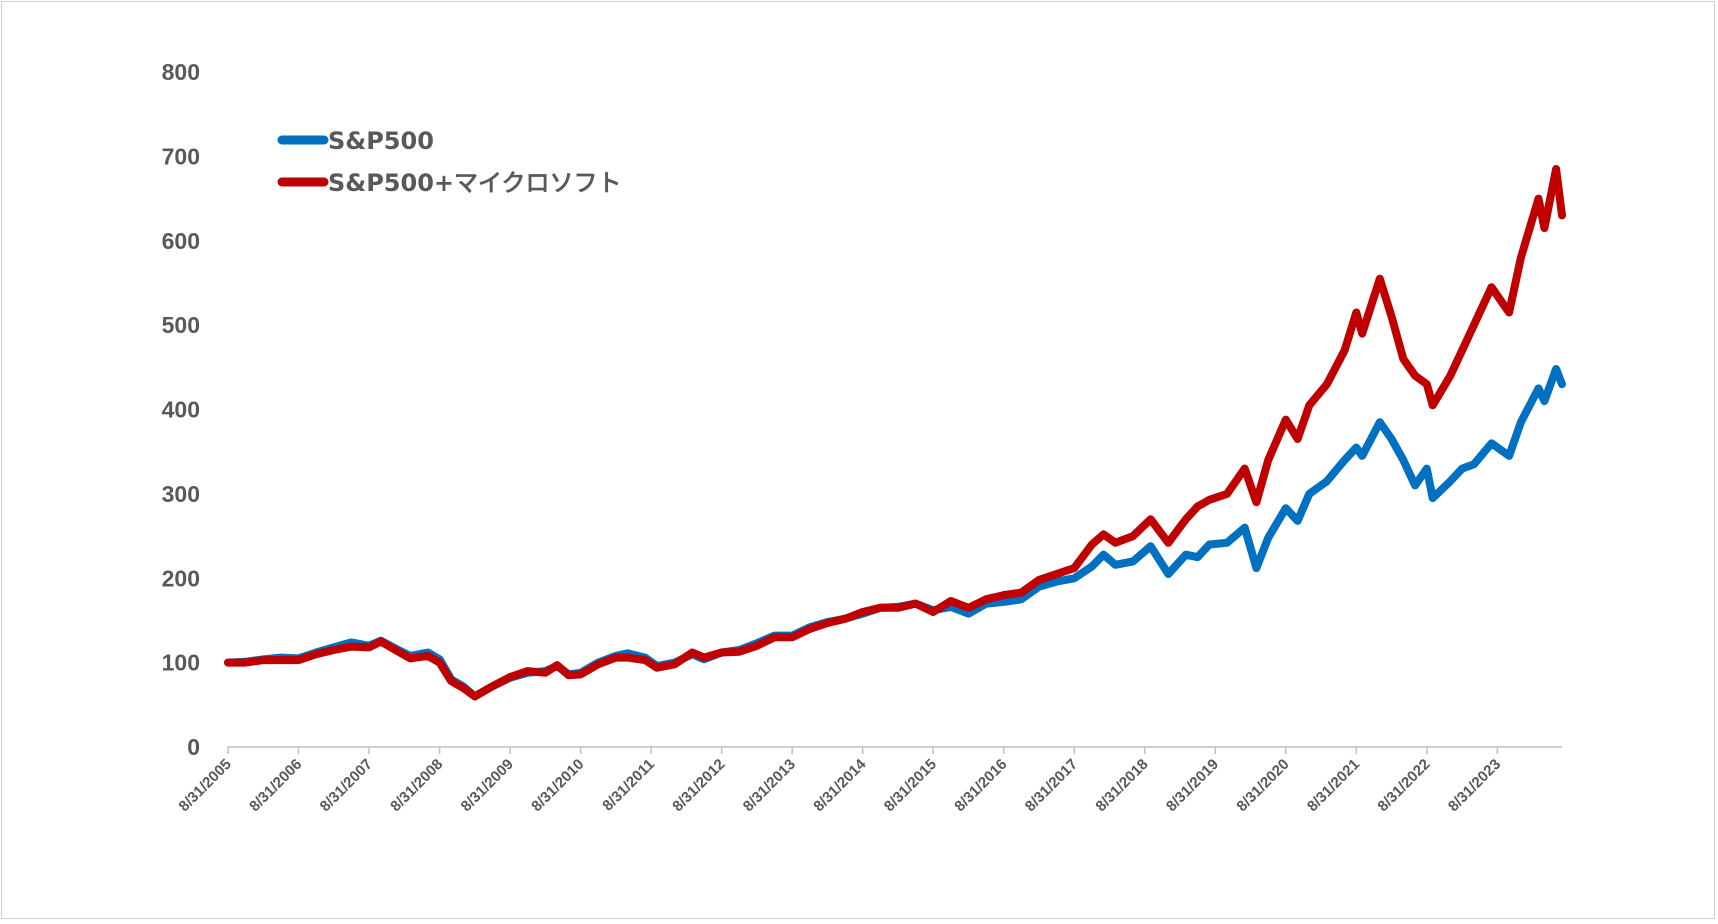 The image size is (1718, 924). What do you see at coordinates (381, 141) in the screenshot?
I see `legend-label-sp500: S&P500` at bounding box center [381, 141].